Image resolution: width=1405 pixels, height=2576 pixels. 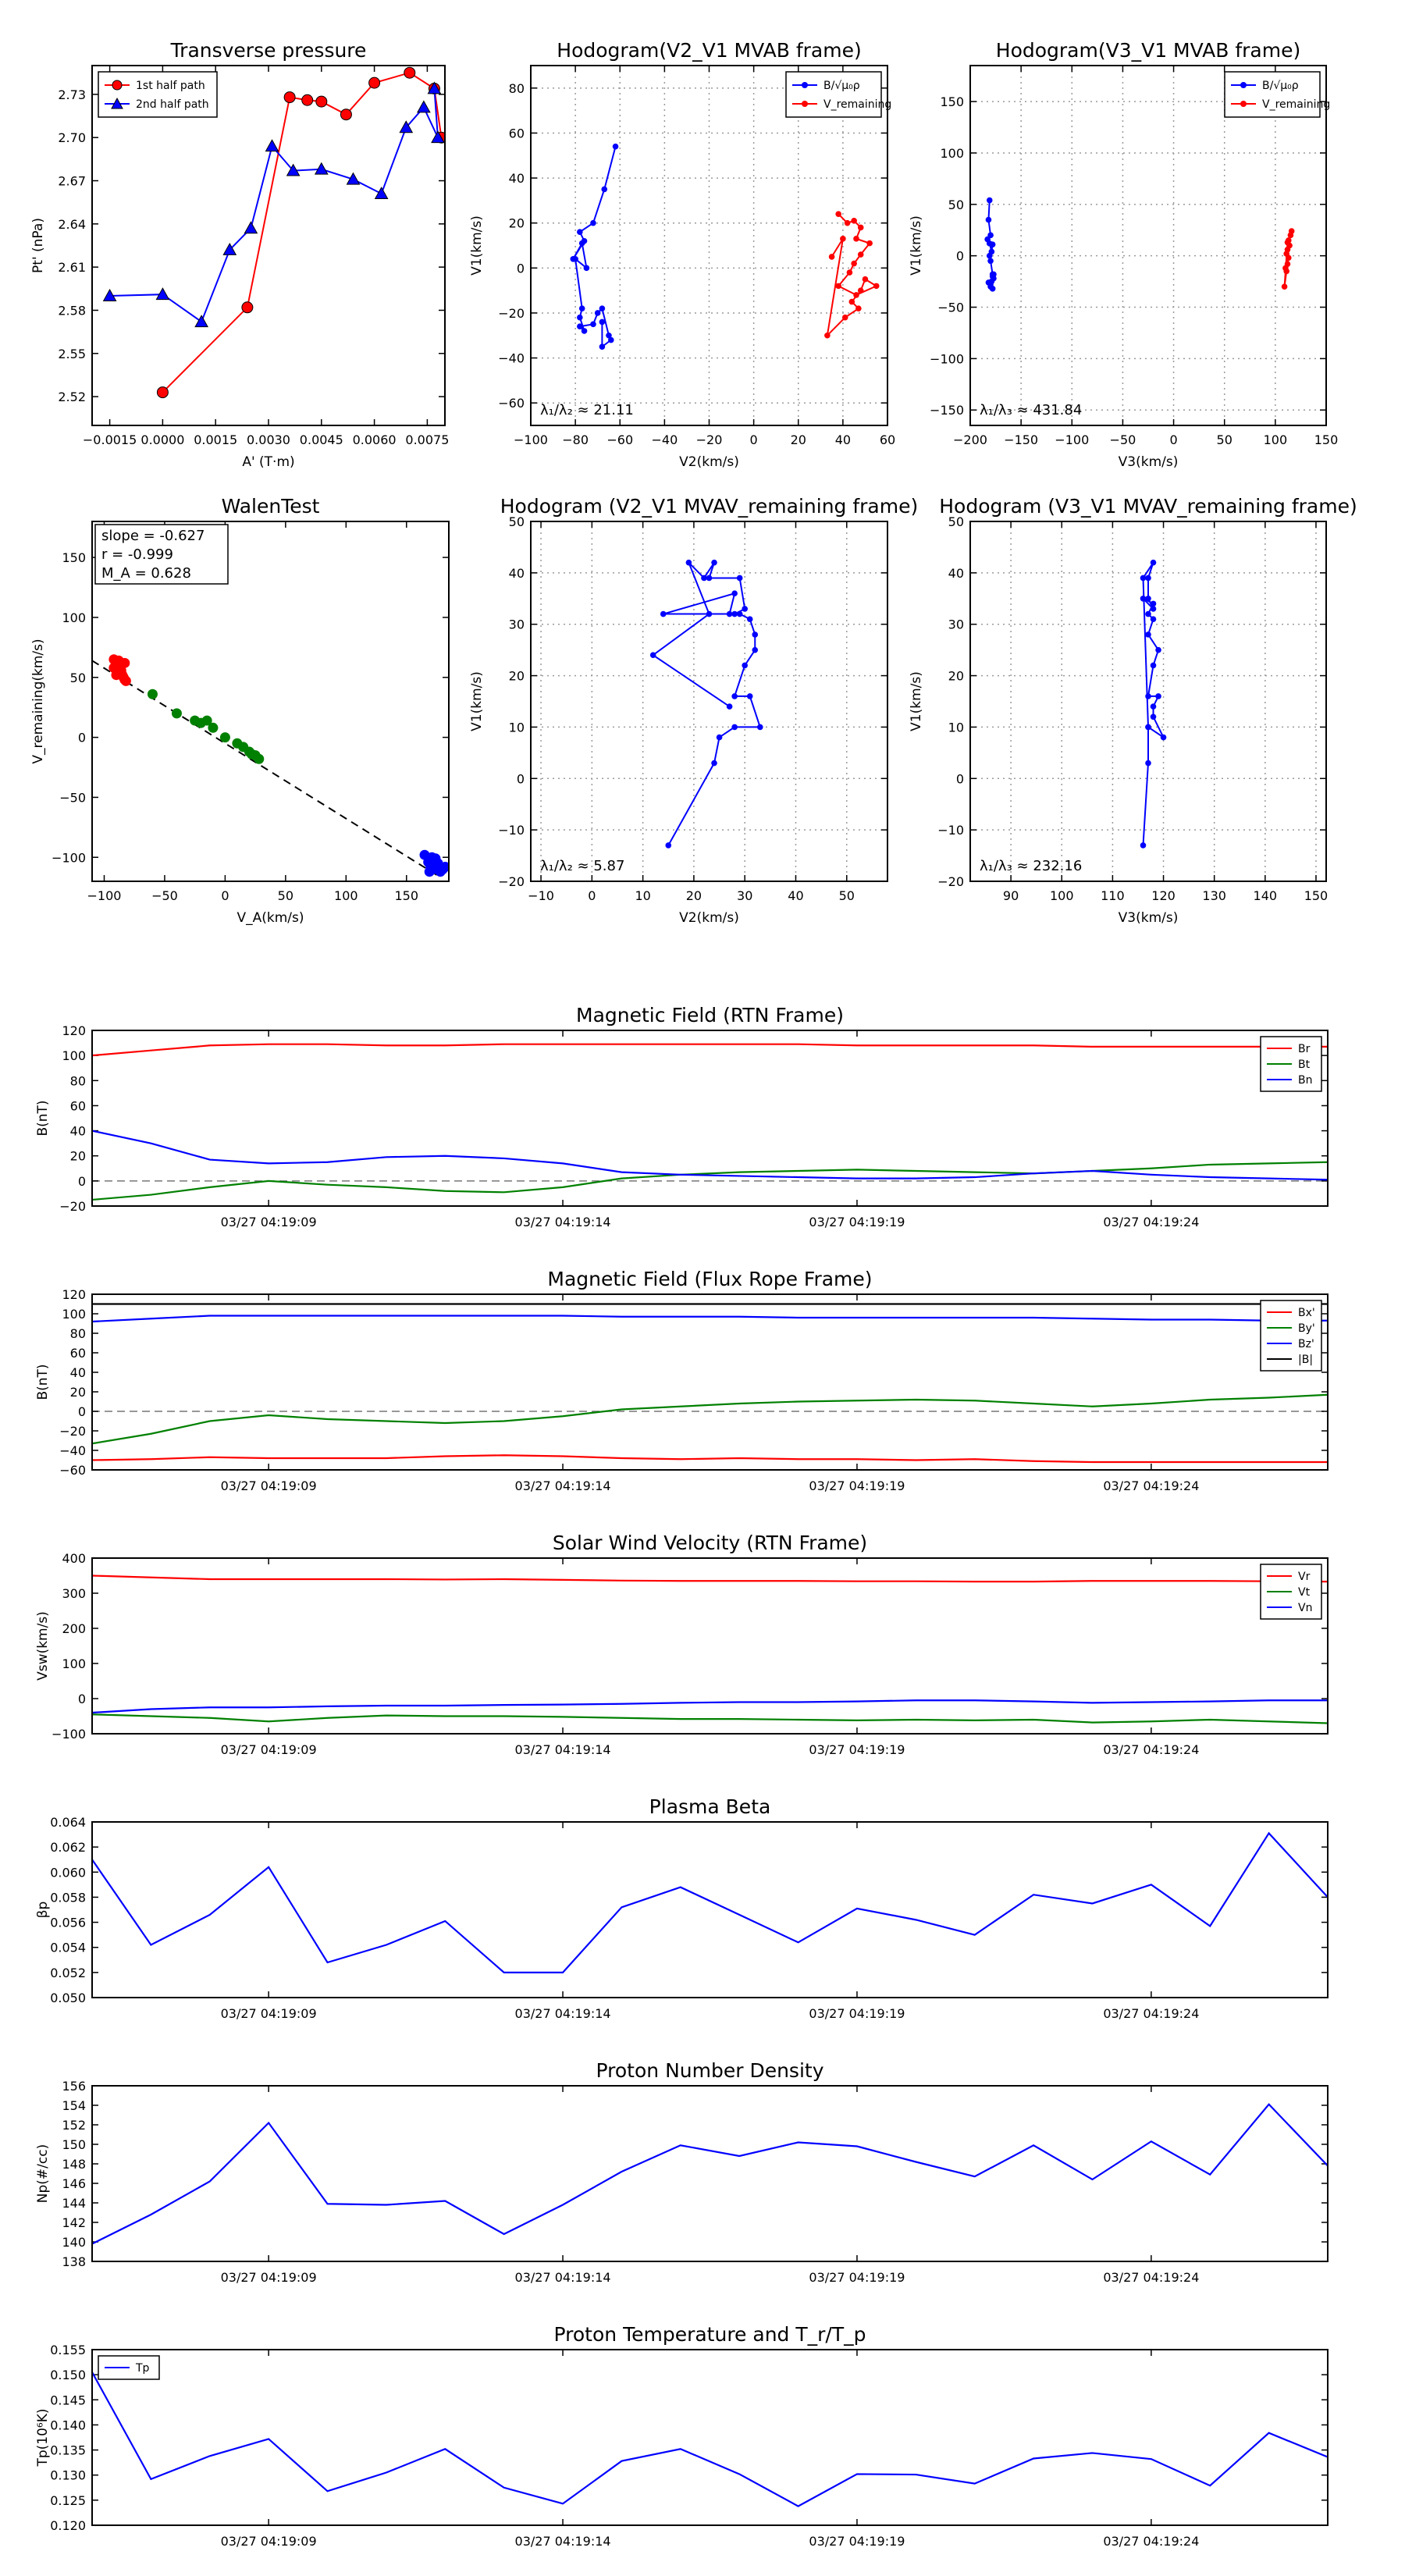 I want to click on p7-legend-label: Bn, so click(x=1305, y=1080).